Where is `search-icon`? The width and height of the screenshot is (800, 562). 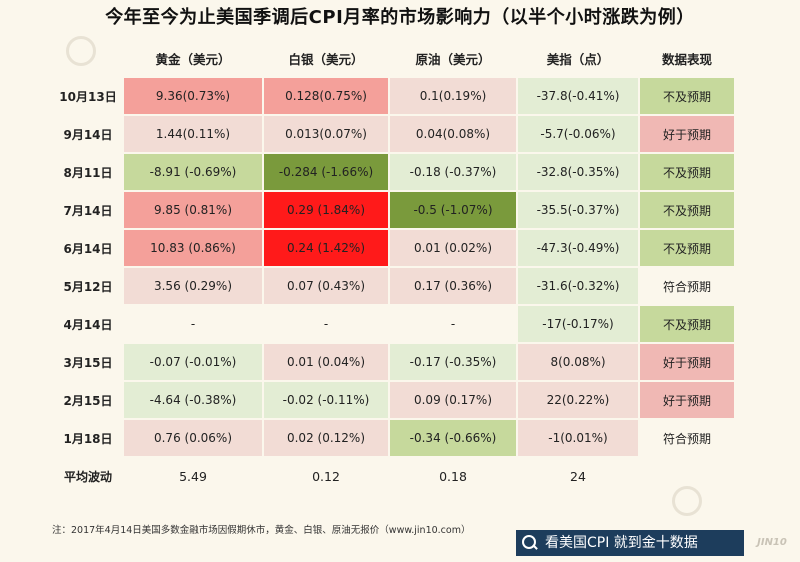 search-icon is located at coordinates (530, 543).